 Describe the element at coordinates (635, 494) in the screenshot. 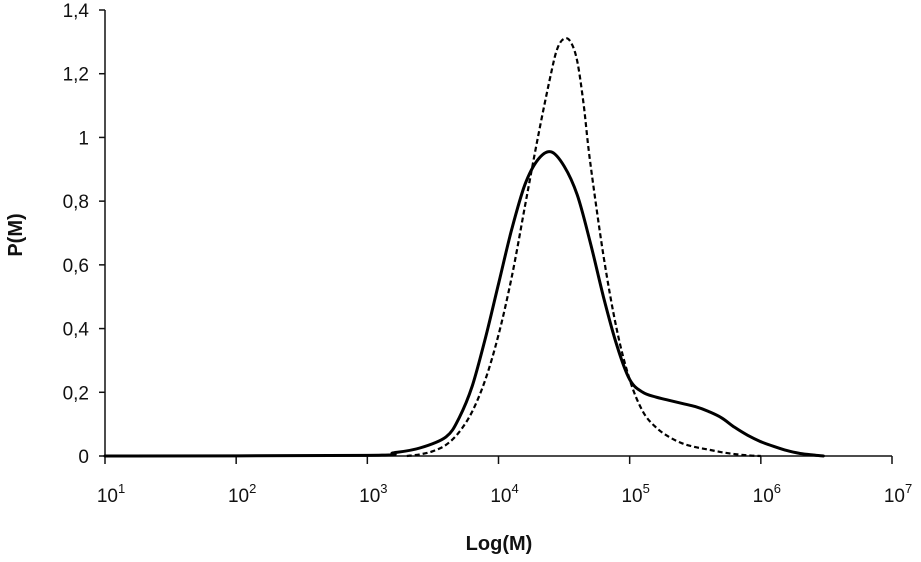

I see `x-tick-label: 10⁵` at that location.